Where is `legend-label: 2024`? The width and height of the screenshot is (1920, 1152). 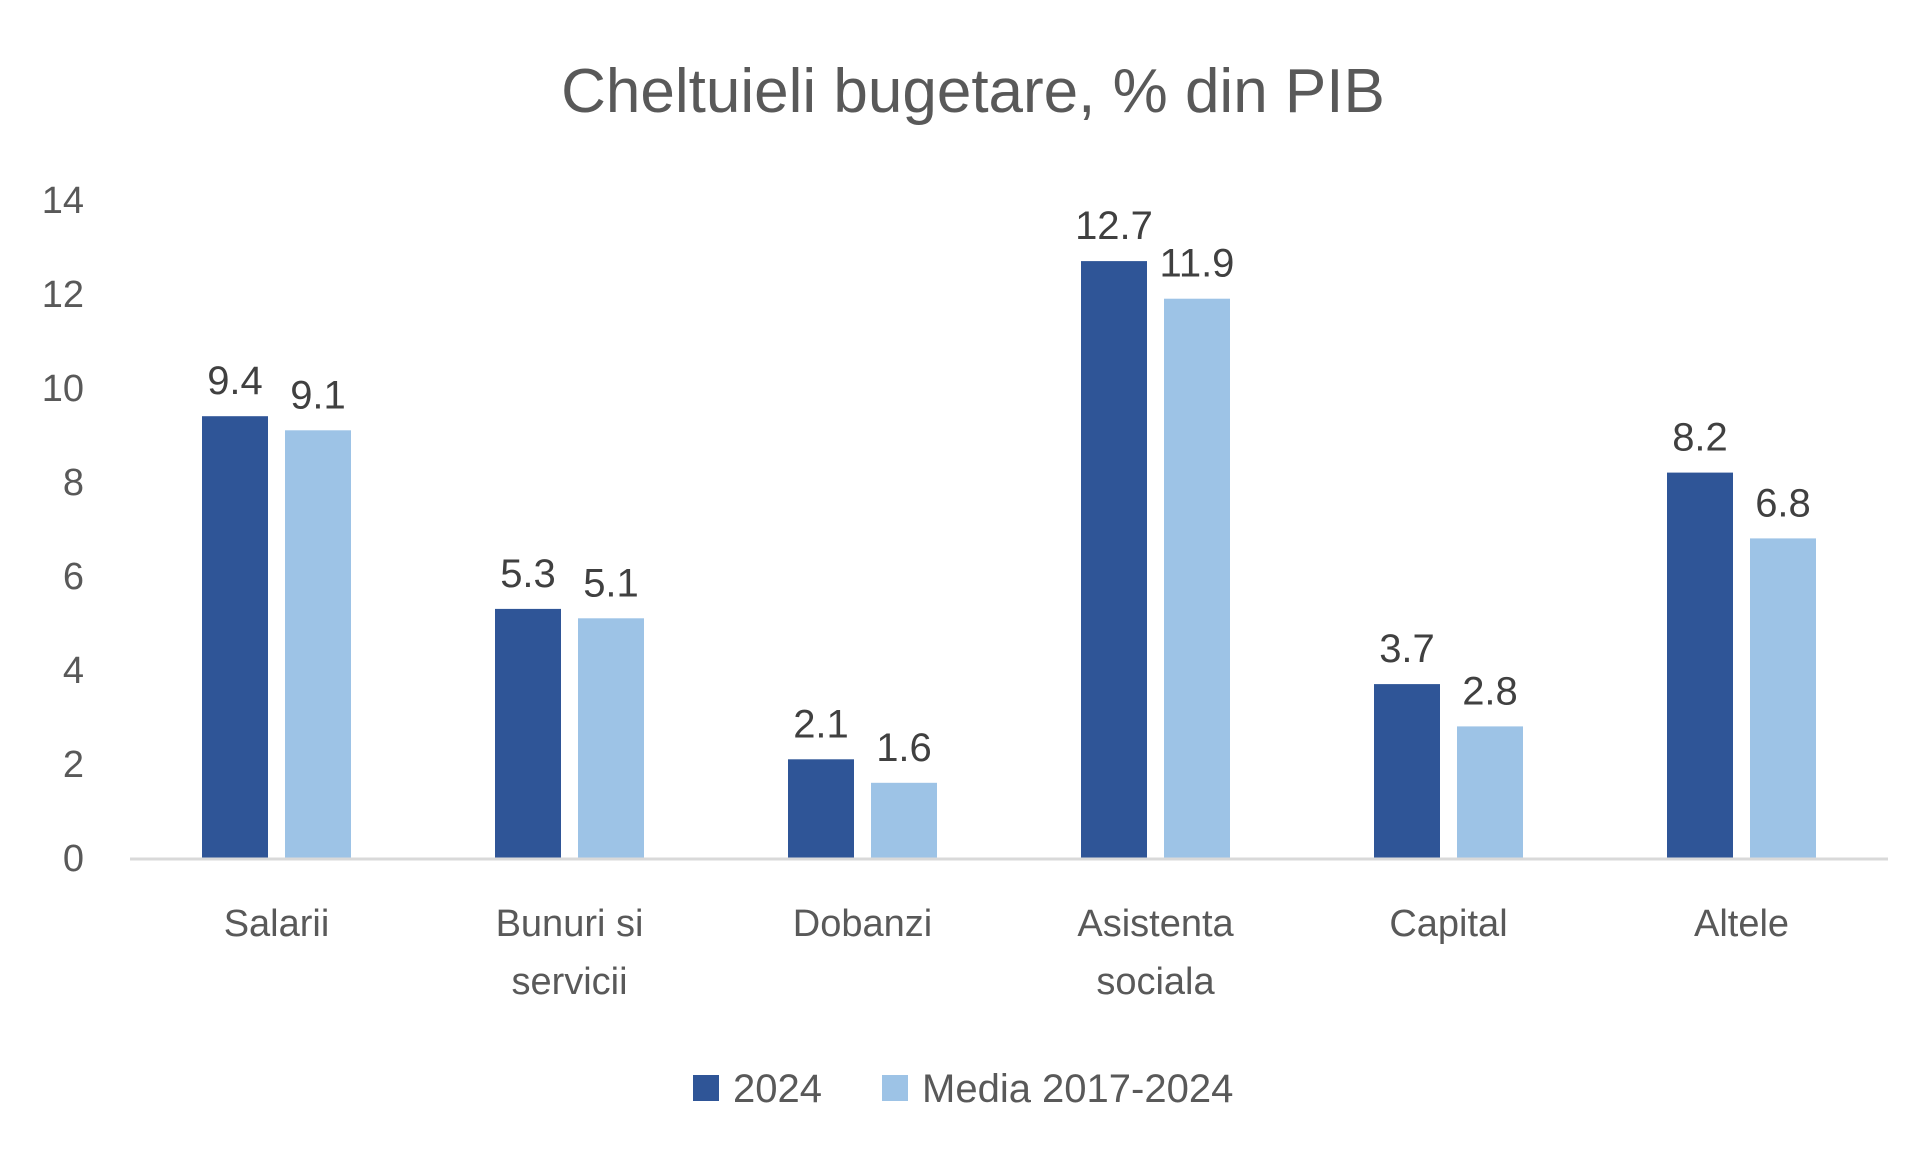 legend-label: 2024 is located at coordinates (777, 1089).